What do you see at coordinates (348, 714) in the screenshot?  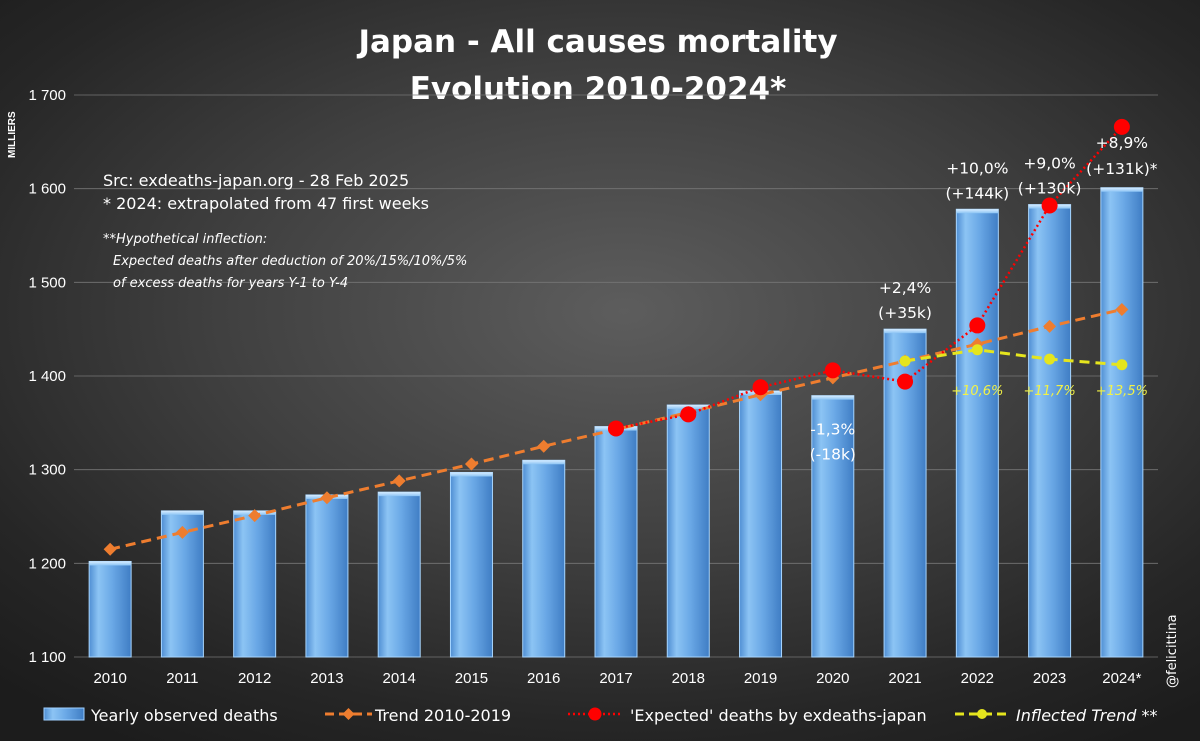 I see `legend-trend-marker` at bounding box center [348, 714].